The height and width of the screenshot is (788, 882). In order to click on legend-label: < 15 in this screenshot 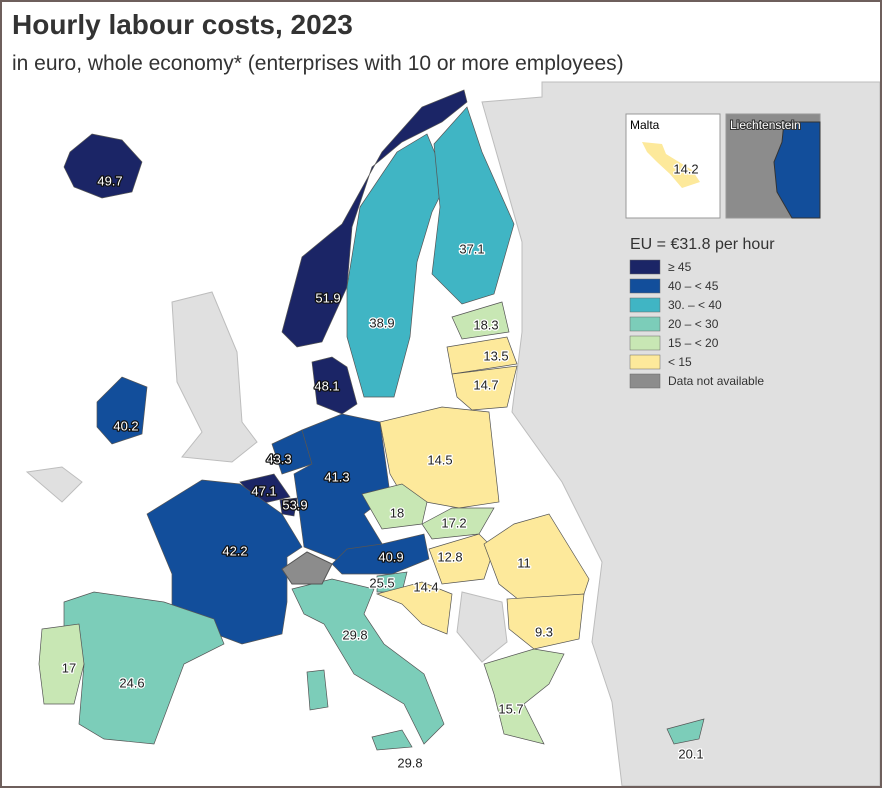, I will do `click(680, 362)`.